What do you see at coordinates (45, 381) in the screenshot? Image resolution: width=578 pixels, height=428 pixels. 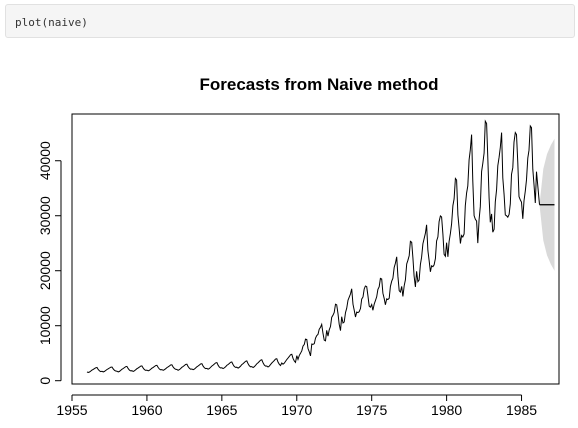 I see `y-tick-label-0: 0` at bounding box center [45, 381].